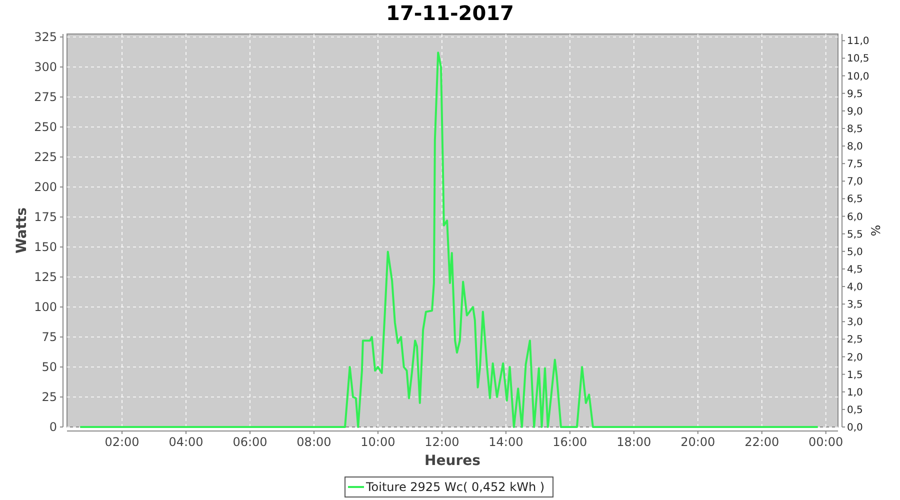 Image resolution: width=900 pixels, height=500 pixels. What do you see at coordinates (22, 230) in the screenshot?
I see `y-axis-title: Watts` at bounding box center [22, 230].